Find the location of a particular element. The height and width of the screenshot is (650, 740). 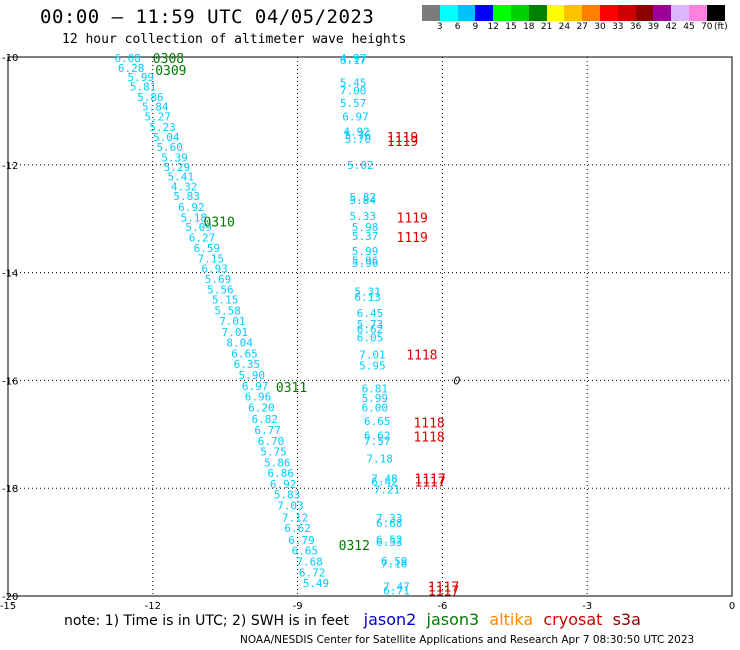

wave-height-value: 5.73 is located at coordinates (370, 324).